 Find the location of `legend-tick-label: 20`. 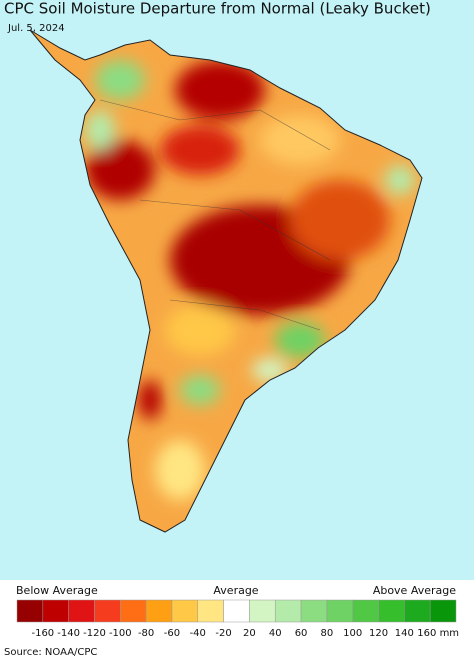

legend-tick-label: 20 is located at coordinates (249, 633).